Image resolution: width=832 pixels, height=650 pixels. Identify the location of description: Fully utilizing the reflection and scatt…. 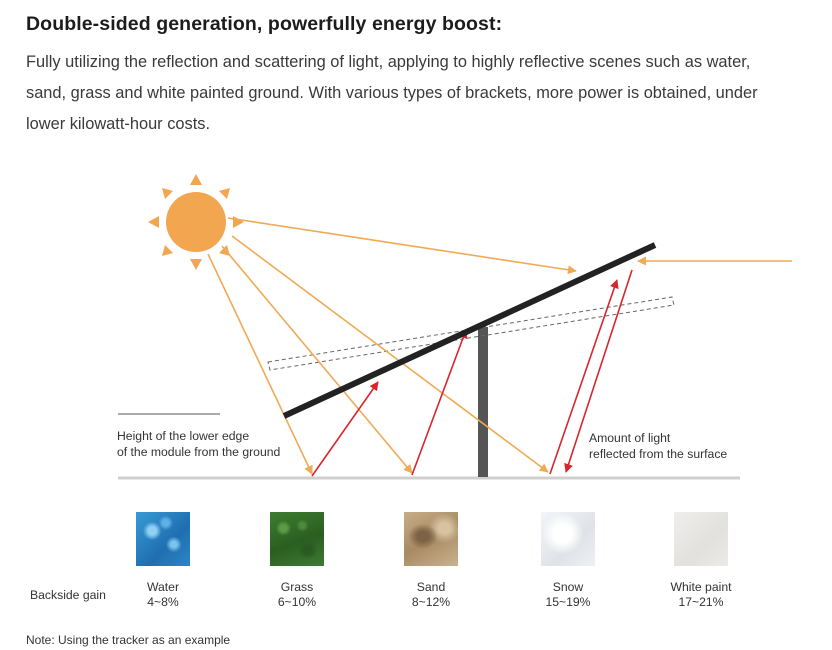
(426, 93).